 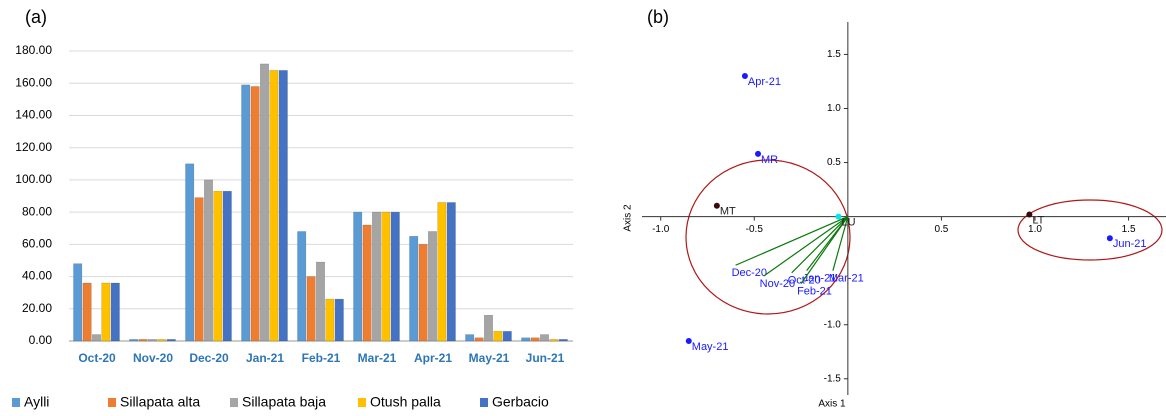 What do you see at coordinates (33, 179) in the screenshot?
I see `y-tick-label: 100.00` at bounding box center [33, 179].